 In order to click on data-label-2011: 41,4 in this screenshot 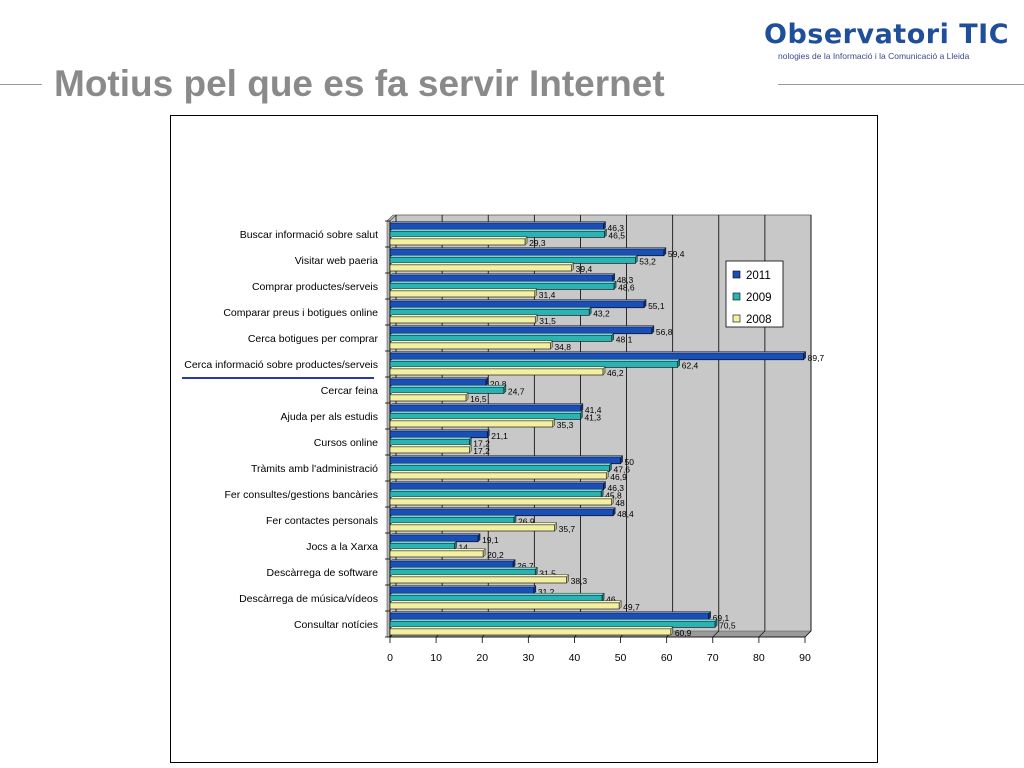, I will do `click(593, 410)`.